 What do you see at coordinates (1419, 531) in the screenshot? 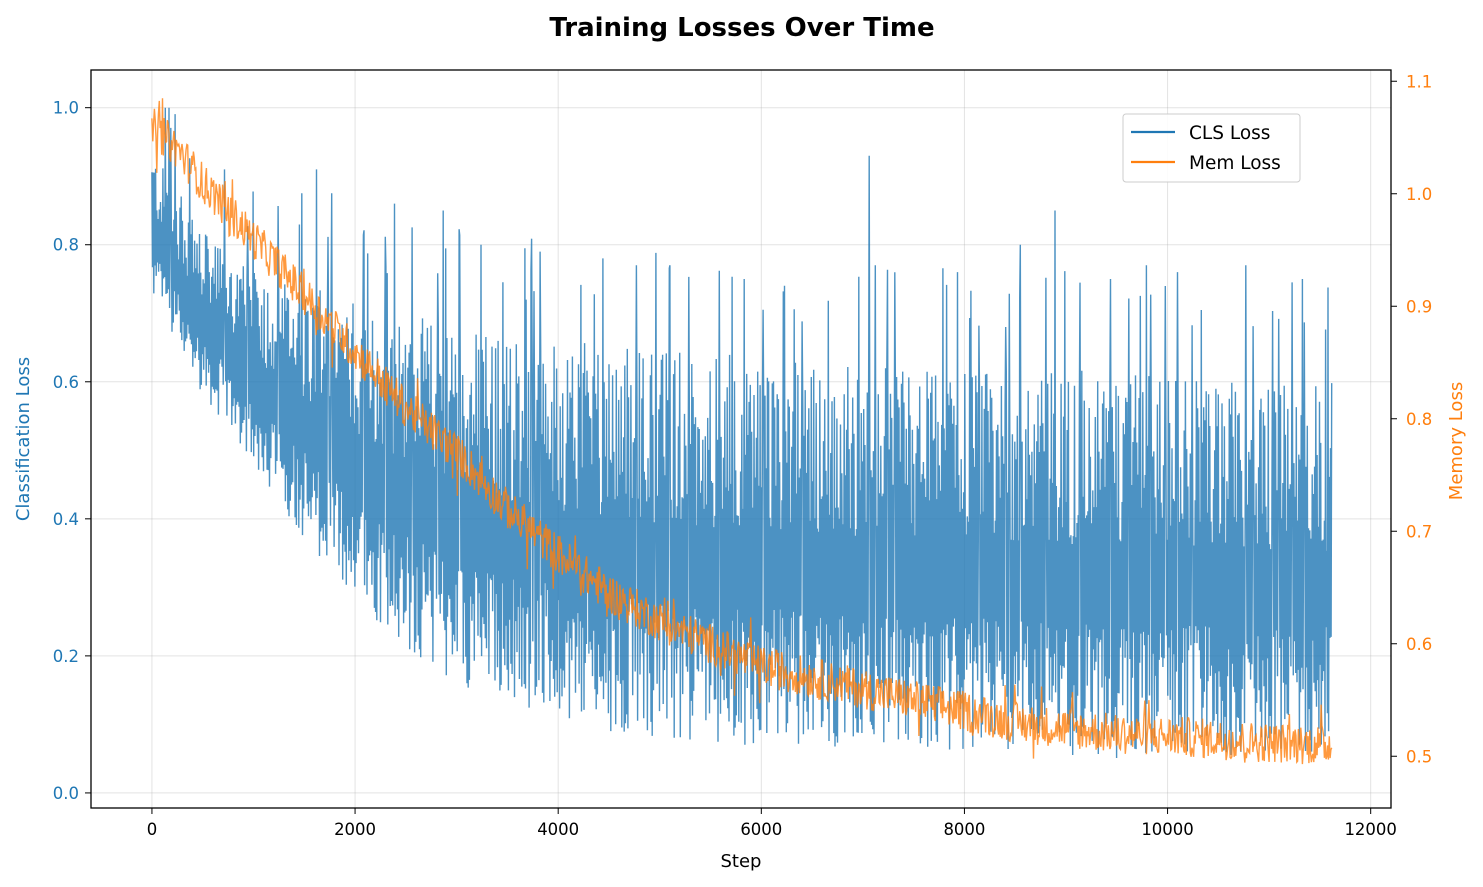
I see `y-right-tick-label-2: 0.7` at bounding box center [1419, 531].